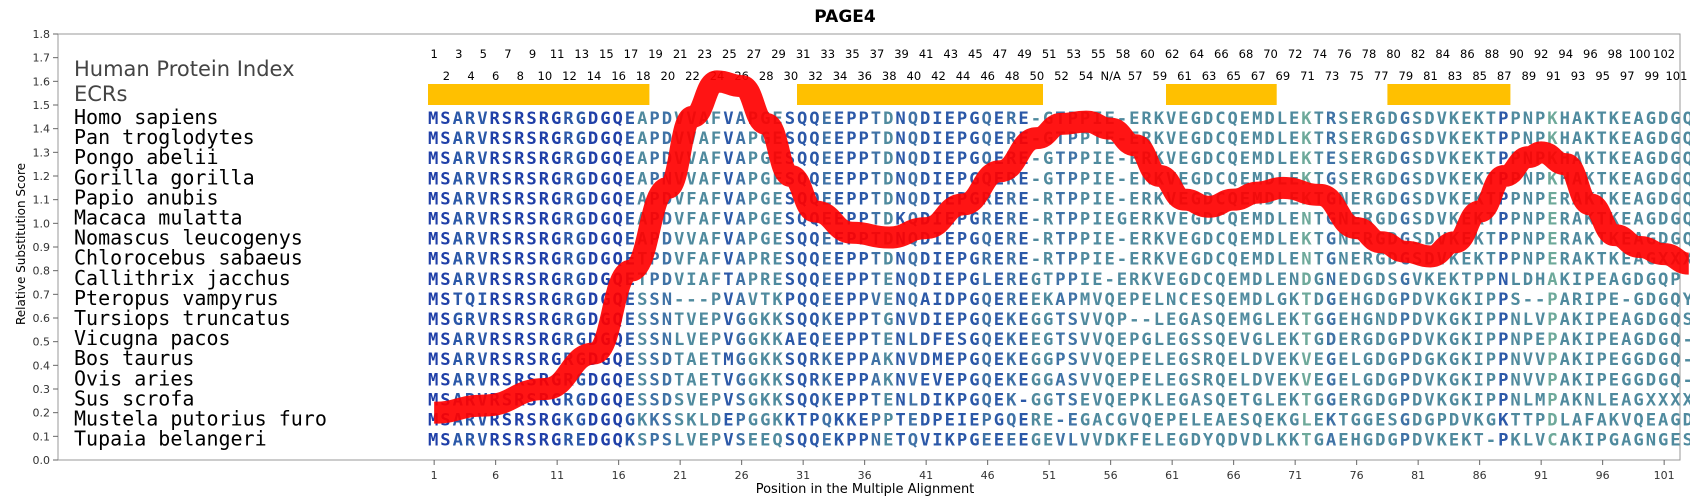 The image size is (1690, 504). Describe the element at coordinates (1686, 400) in the screenshot. I see `residue: X` at that location.